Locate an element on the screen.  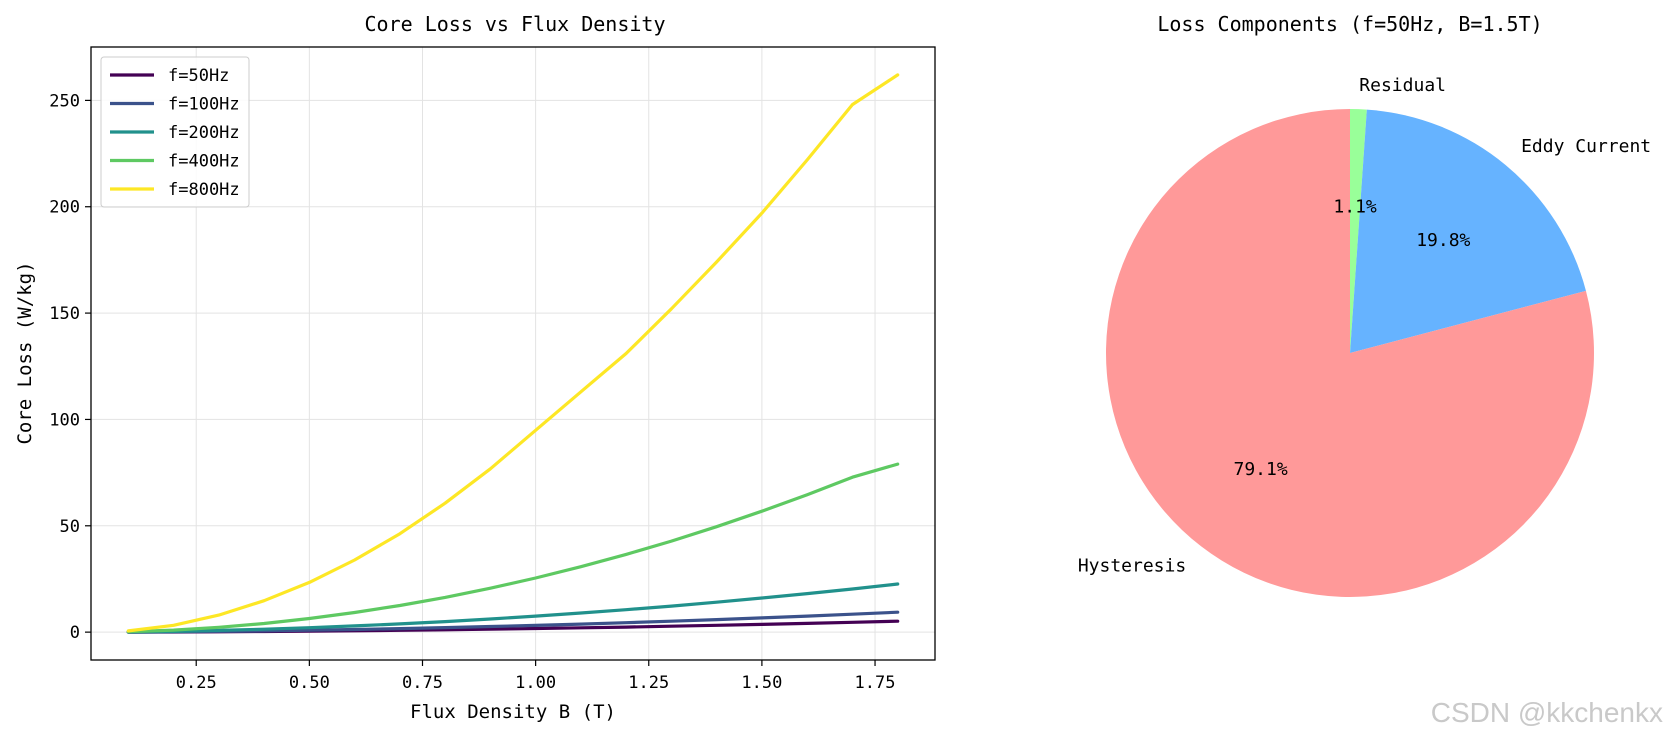
legend-label: f=50Hz is located at coordinates (198, 76).